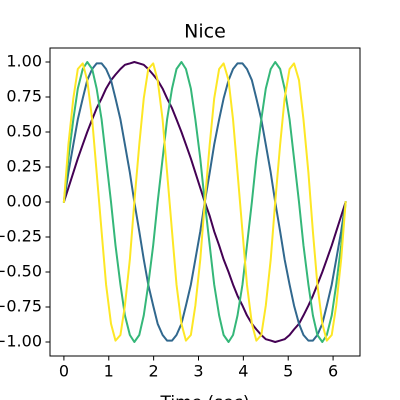 The image size is (400, 400). I want to click on y-tick-label: 0.25, so click(24, 166).